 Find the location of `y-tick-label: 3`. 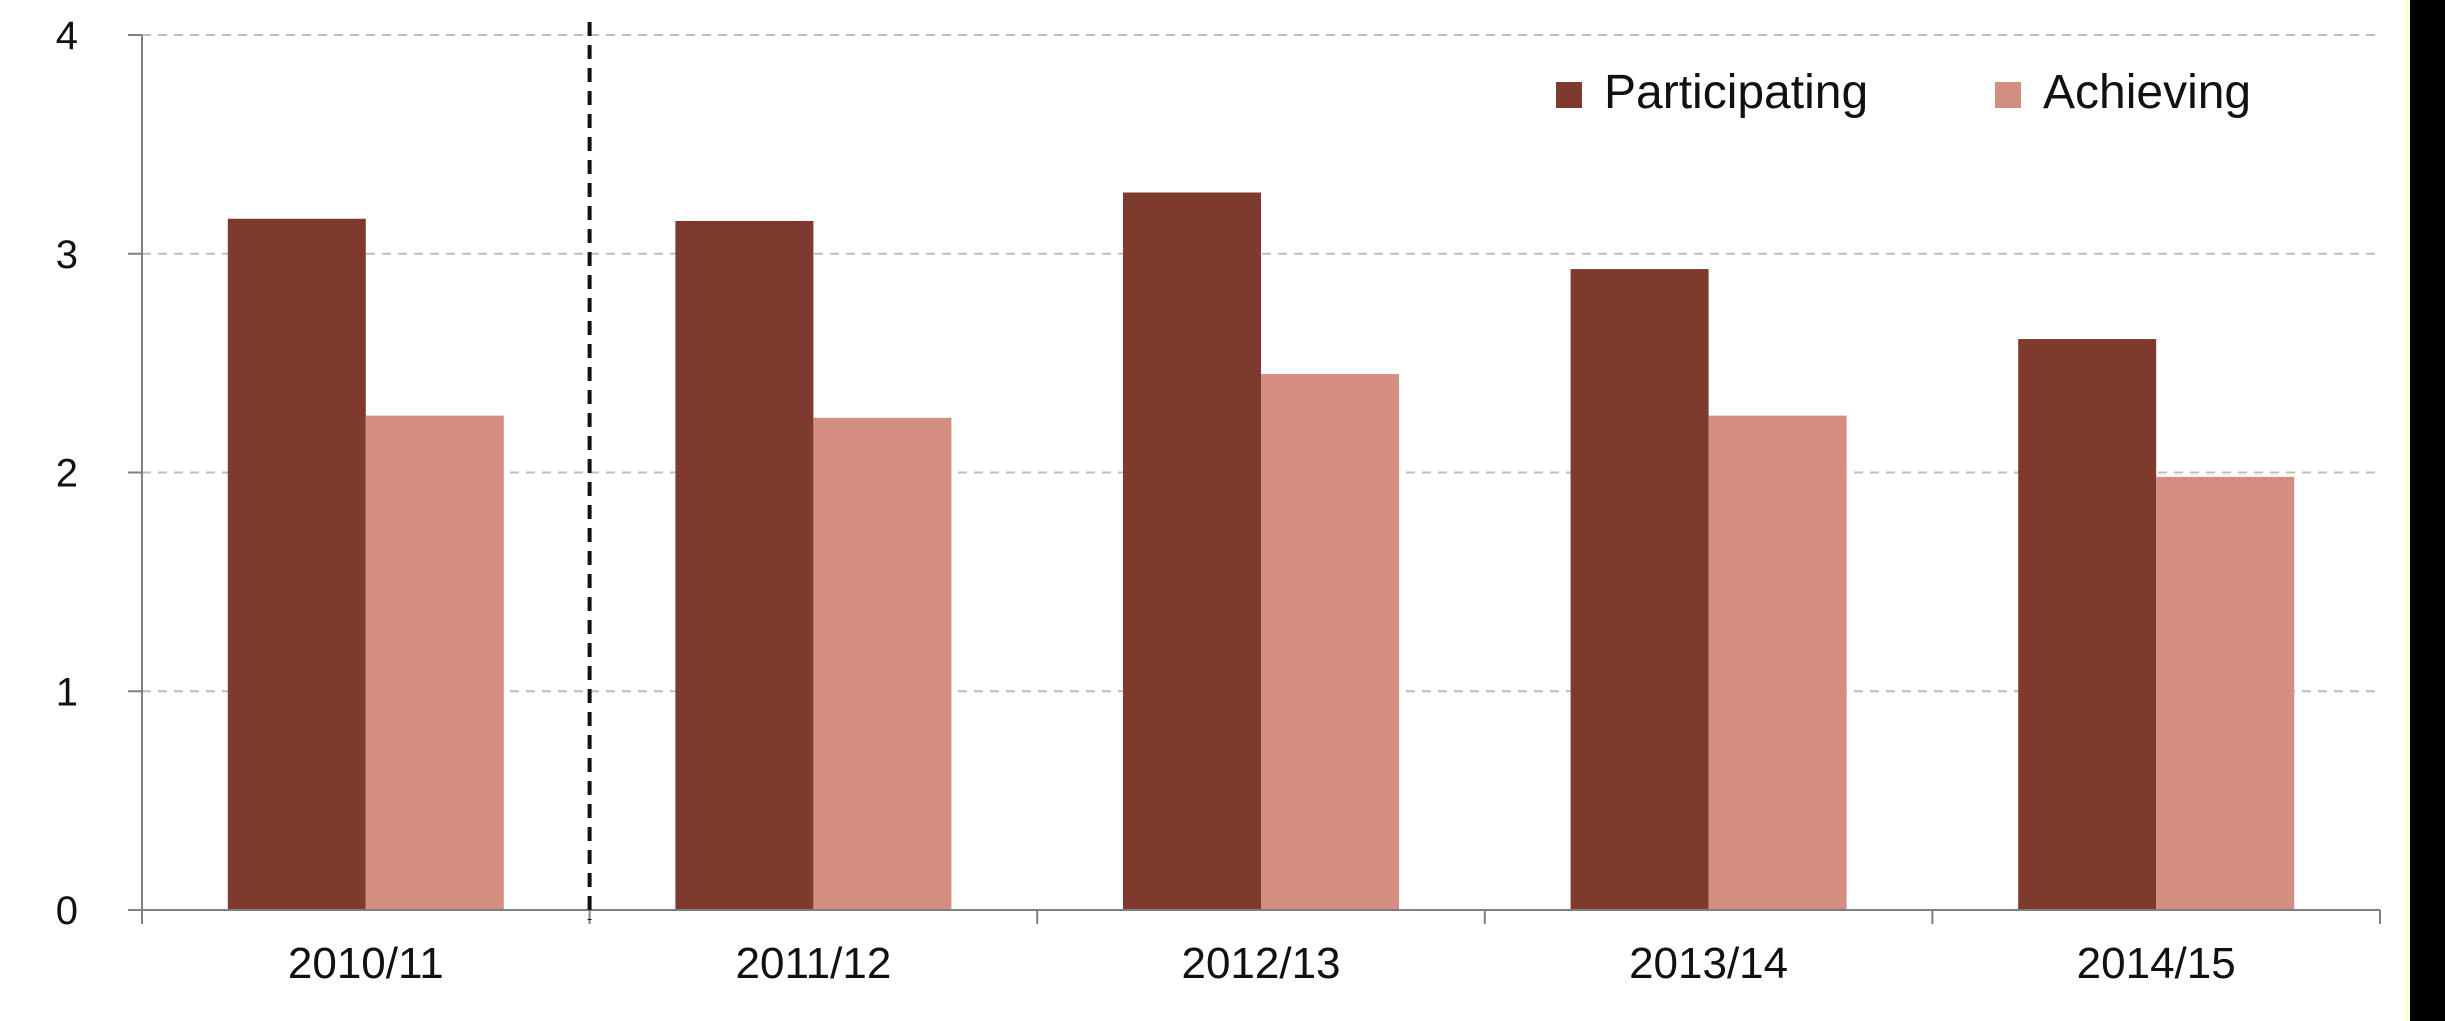

y-tick-label: 3 is located at coordinates (67, 255).